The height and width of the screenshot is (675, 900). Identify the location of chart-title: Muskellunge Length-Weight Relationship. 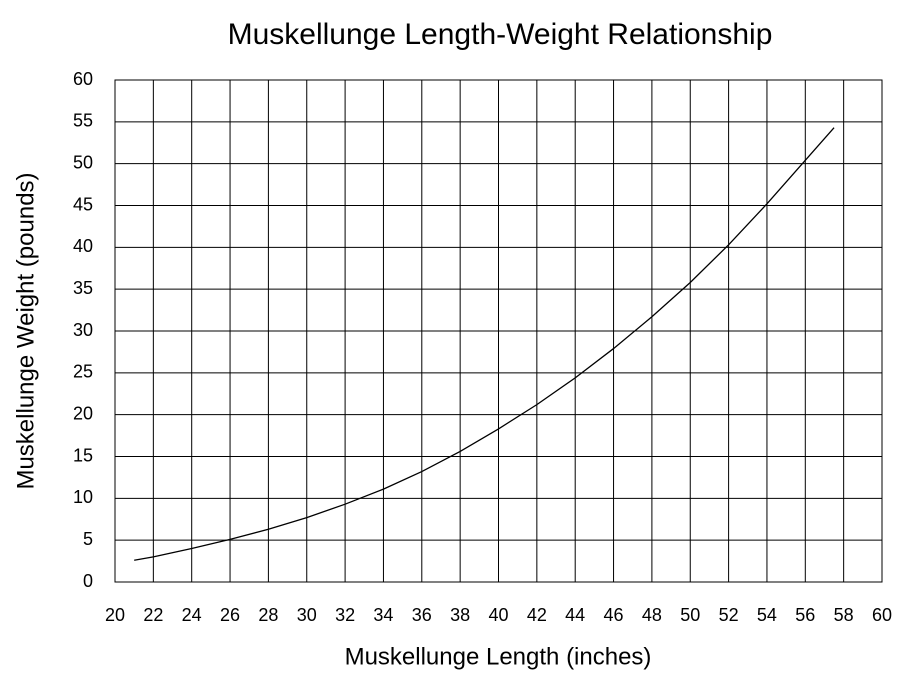
(500, 34).